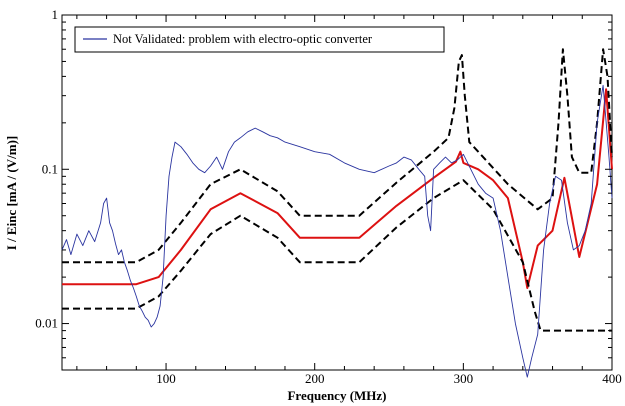 The image size is (625, 406). What do you see at coordinates (464, 378) in the screenshot?
I see `x-tick-label: 300` at bounding box center [464, 378].